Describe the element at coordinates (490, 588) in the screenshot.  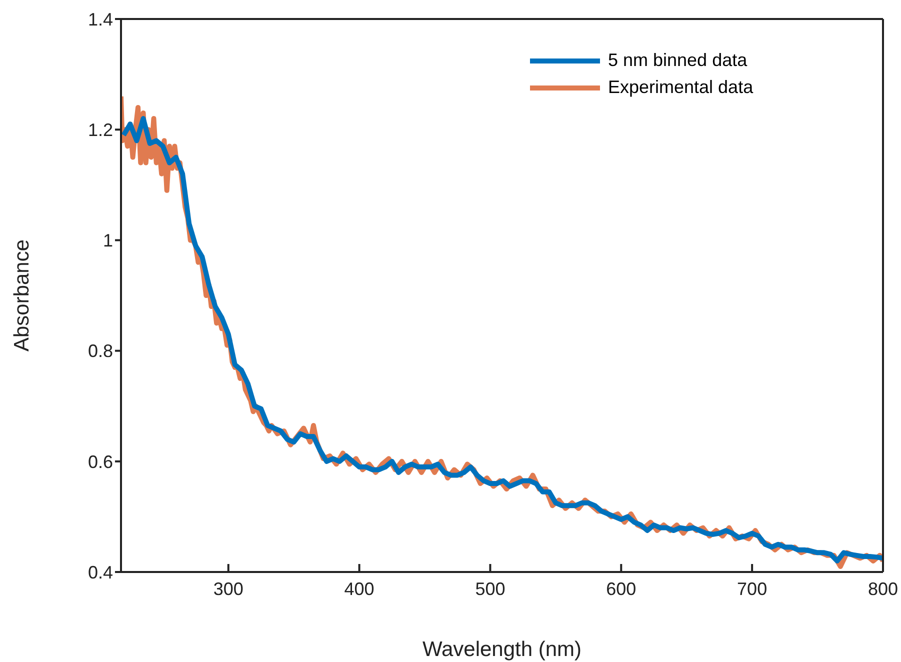
I see `x-tick-label: 500` at that location.